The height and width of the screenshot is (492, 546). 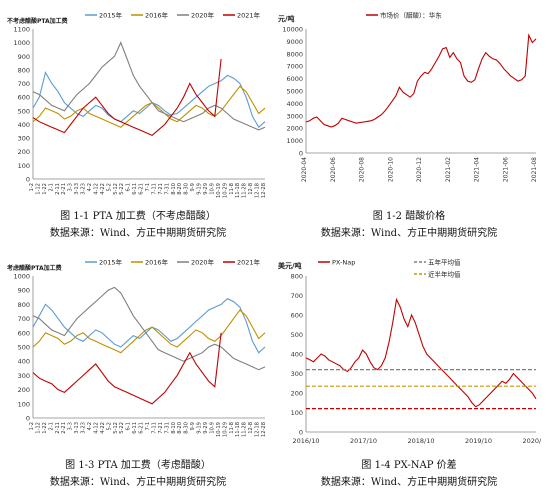 I want to click on x-tick-label: 3-23, so click(x=84, y=428).